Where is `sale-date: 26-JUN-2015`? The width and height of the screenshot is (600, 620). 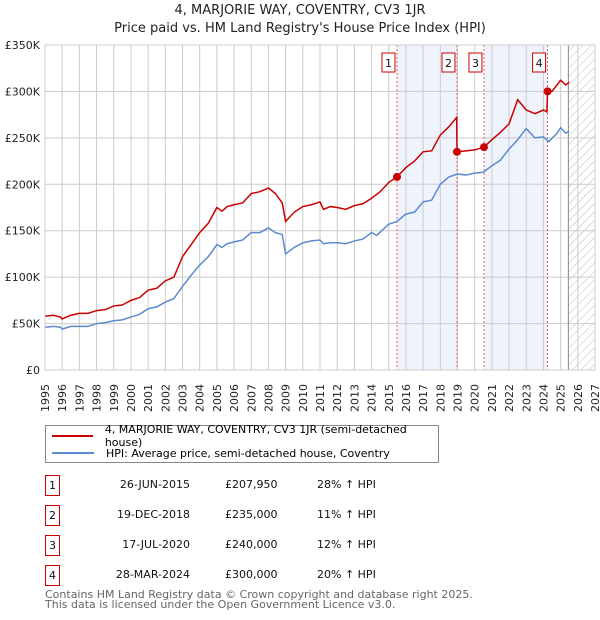
sale-date: 26-JUN-2015 is located at coordinates (154, 484).